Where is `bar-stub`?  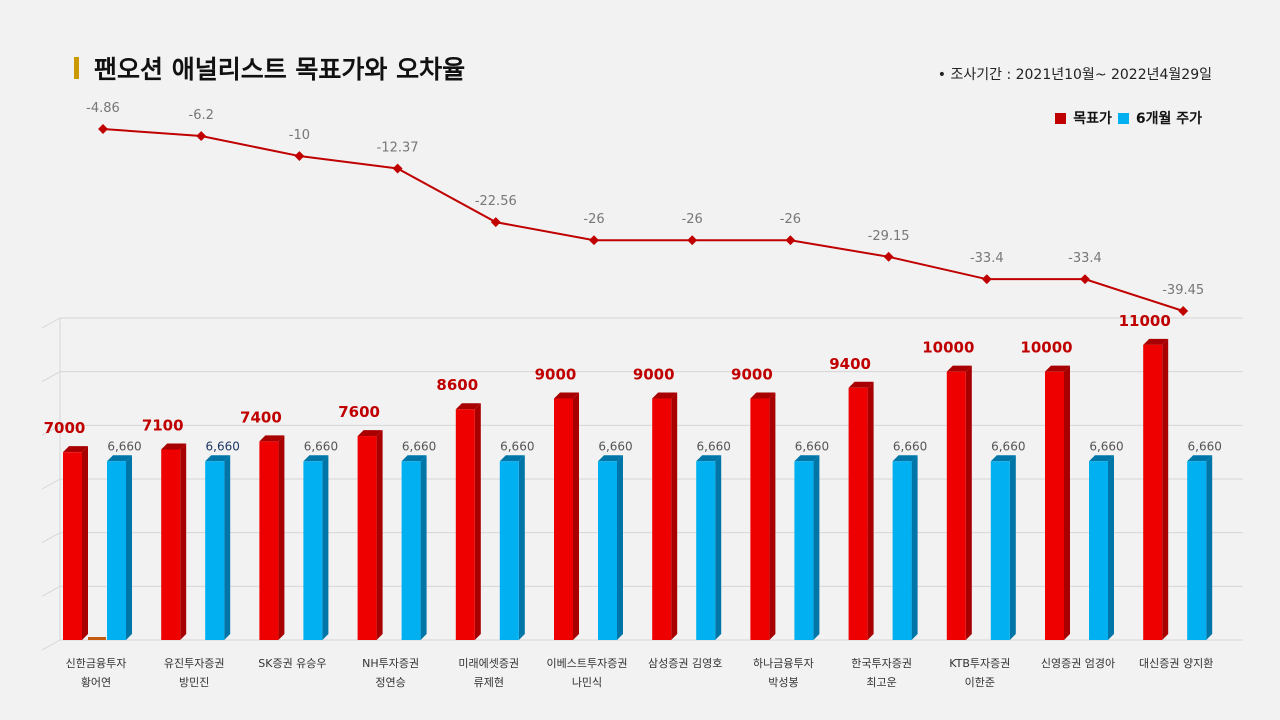 bar-stub is located at coordinates (97, 638).